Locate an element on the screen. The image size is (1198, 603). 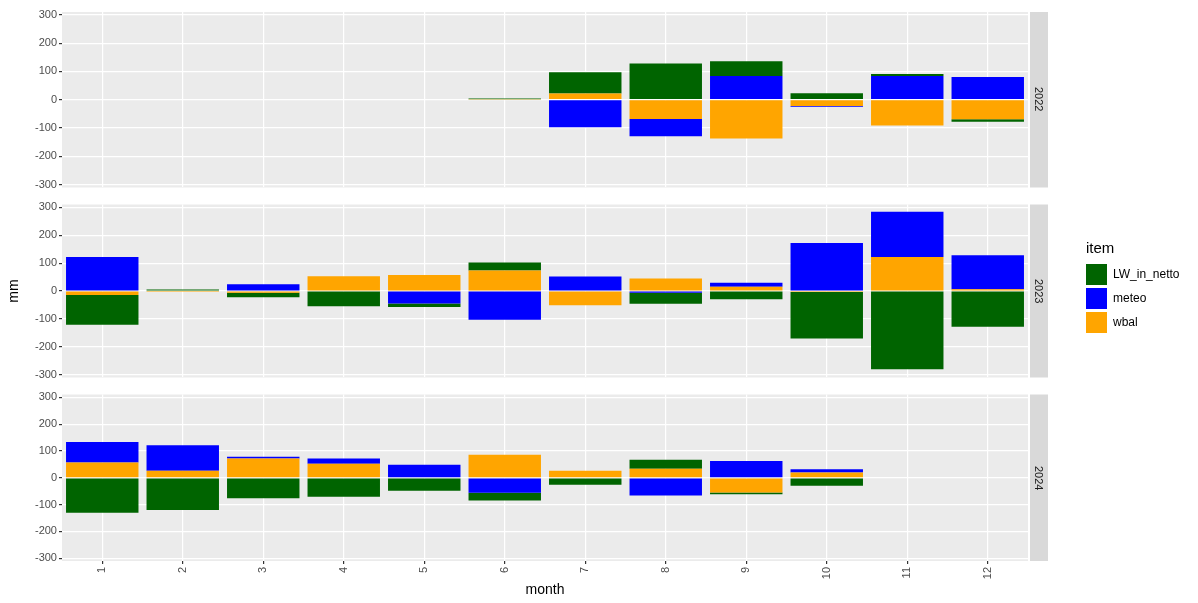
text: 2023 is located at coordinates (1039, 291).